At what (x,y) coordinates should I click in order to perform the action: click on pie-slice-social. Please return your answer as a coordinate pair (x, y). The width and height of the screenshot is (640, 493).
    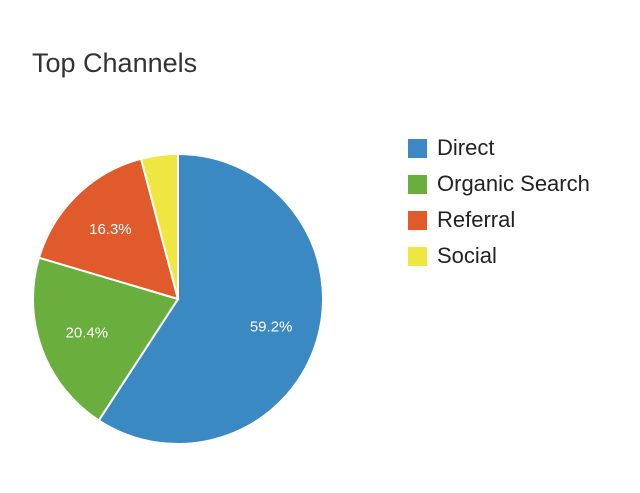
    Looking at the image, I should click on (159, 226).